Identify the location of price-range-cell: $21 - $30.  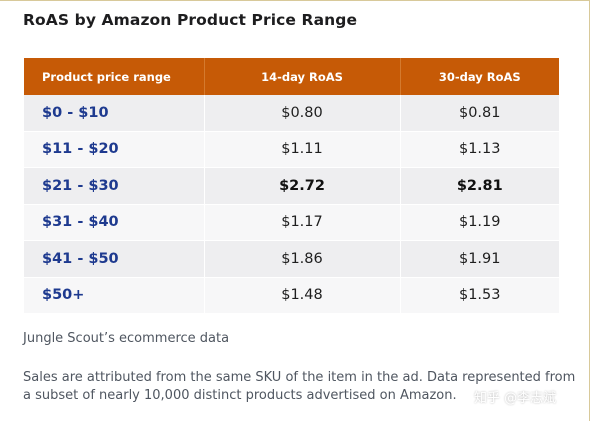
(114, 186).